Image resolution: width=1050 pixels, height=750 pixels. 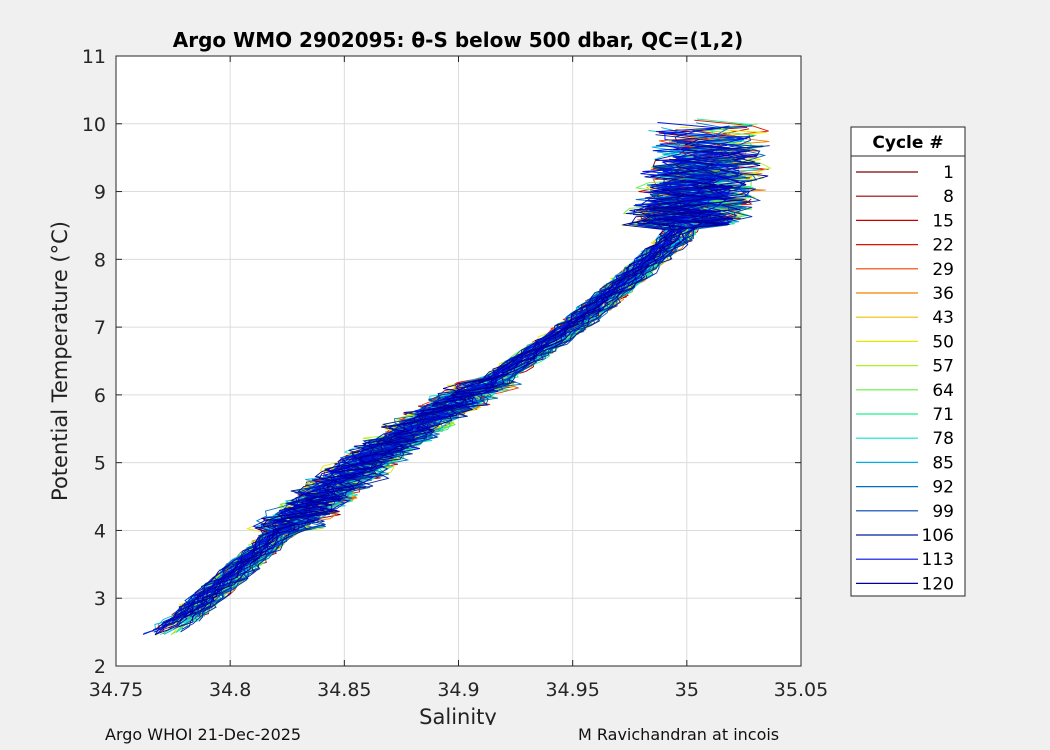 I want to click on legend-label-8: 8, so click(x=948, y=197).